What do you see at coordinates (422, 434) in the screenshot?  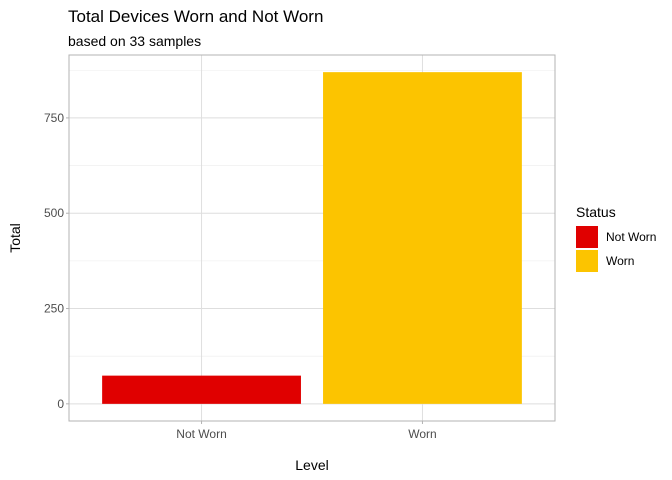 I see `x-tick-label: Worn` at bounding box center [422, 434].